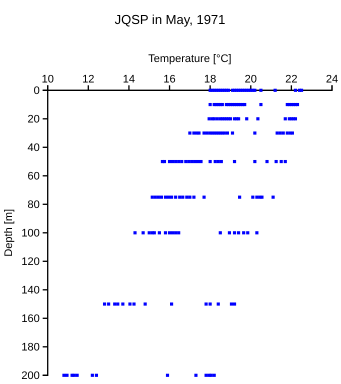 This screenshot has width=341, height=384. I want to click on y-tick-label: 120, so click(30, 262).